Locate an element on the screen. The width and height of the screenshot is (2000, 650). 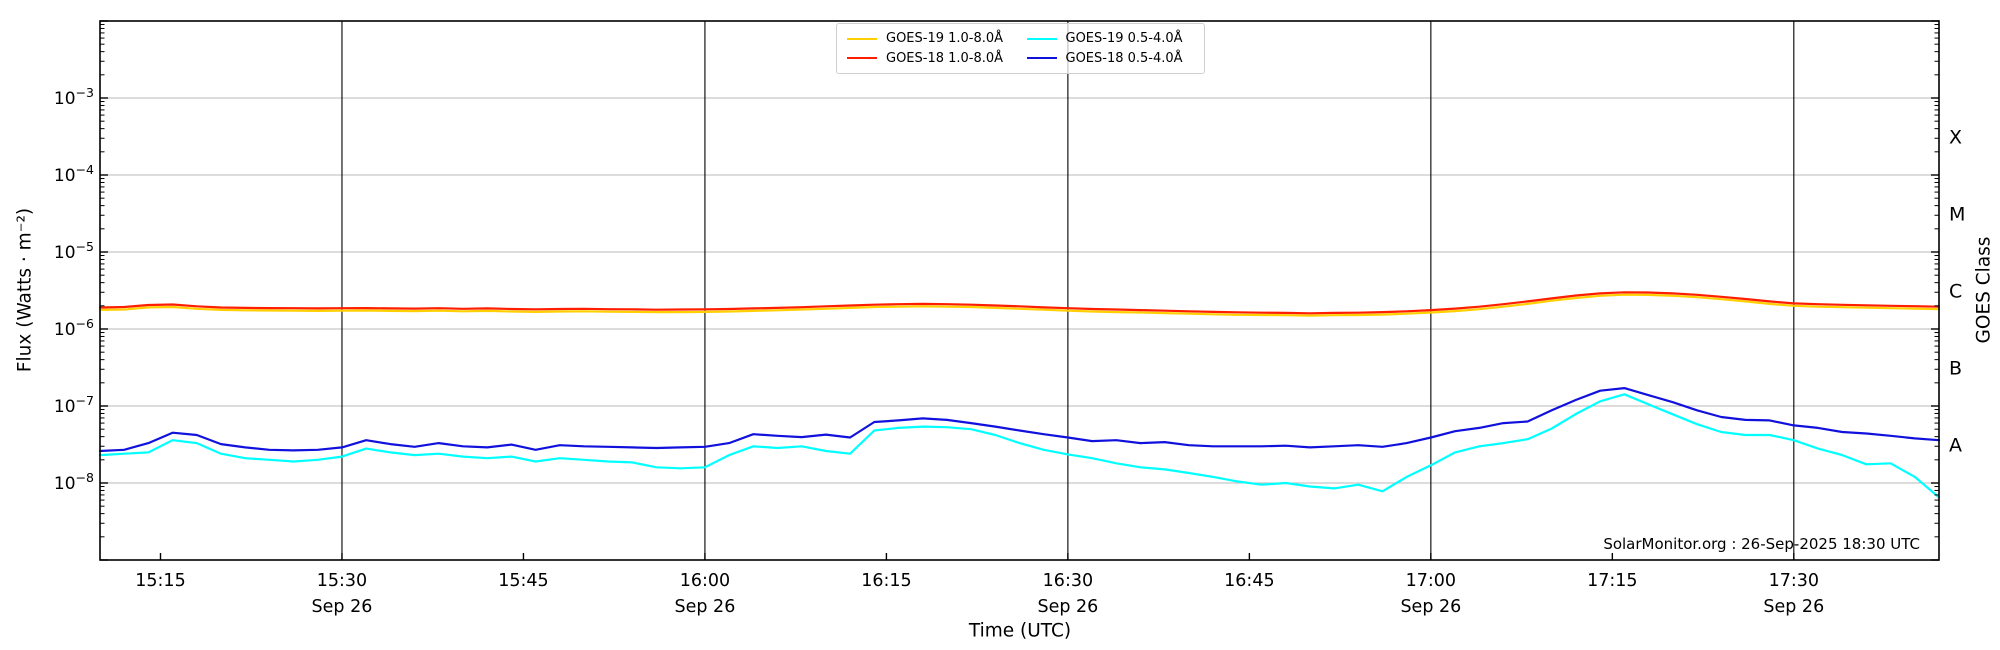
legend-label: GOES-19 0.5-4.0Å is located at coordinates (1124, 39).